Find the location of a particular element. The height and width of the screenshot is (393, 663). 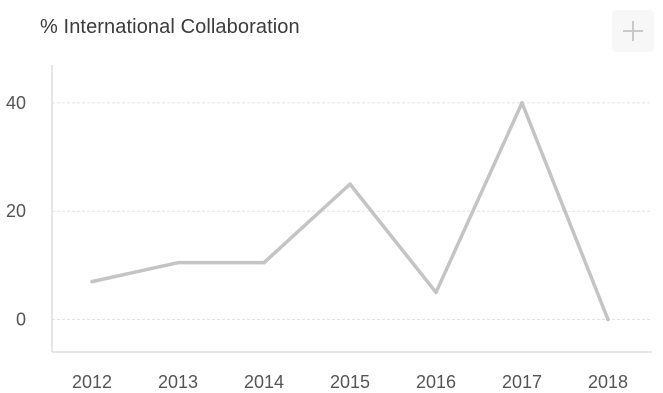

chart-title: % International Collaboration is located at coordinates (170, 27).